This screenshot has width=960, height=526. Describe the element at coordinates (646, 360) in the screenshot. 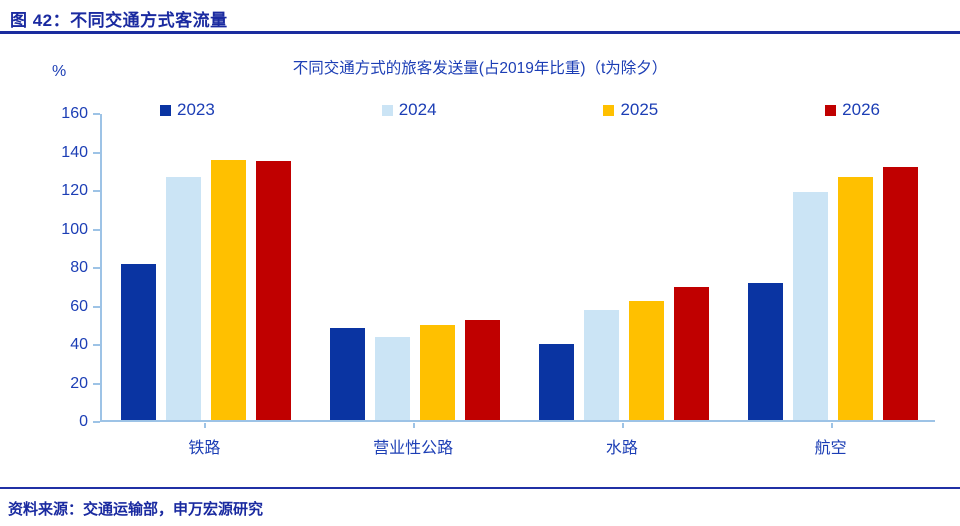

I see `bar-水路-2025` at that location.